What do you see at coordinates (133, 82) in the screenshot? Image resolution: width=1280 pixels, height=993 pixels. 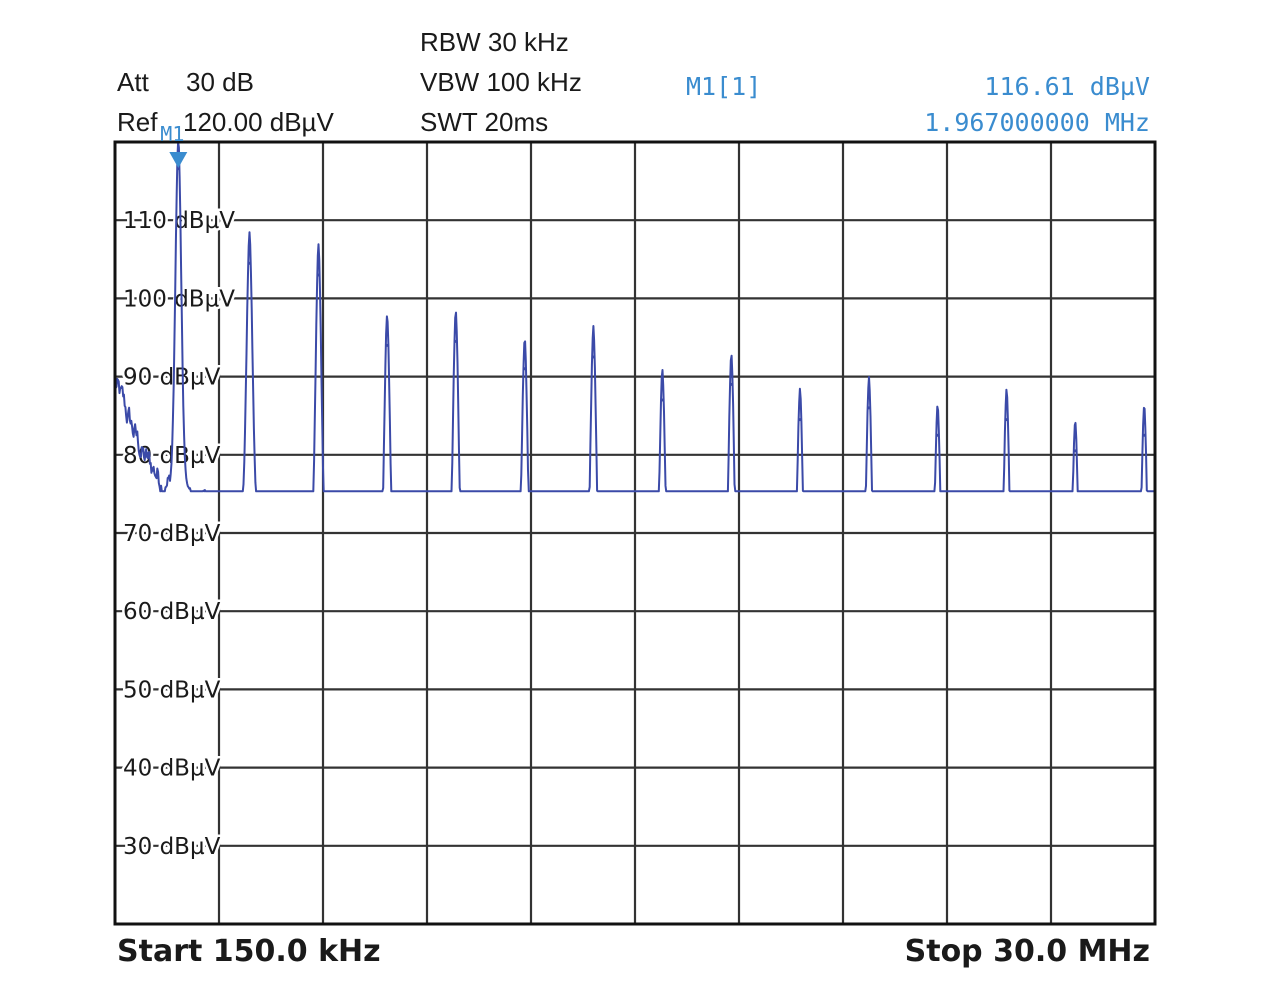 I see `att-label: Att` at bounding box center [133, 82].